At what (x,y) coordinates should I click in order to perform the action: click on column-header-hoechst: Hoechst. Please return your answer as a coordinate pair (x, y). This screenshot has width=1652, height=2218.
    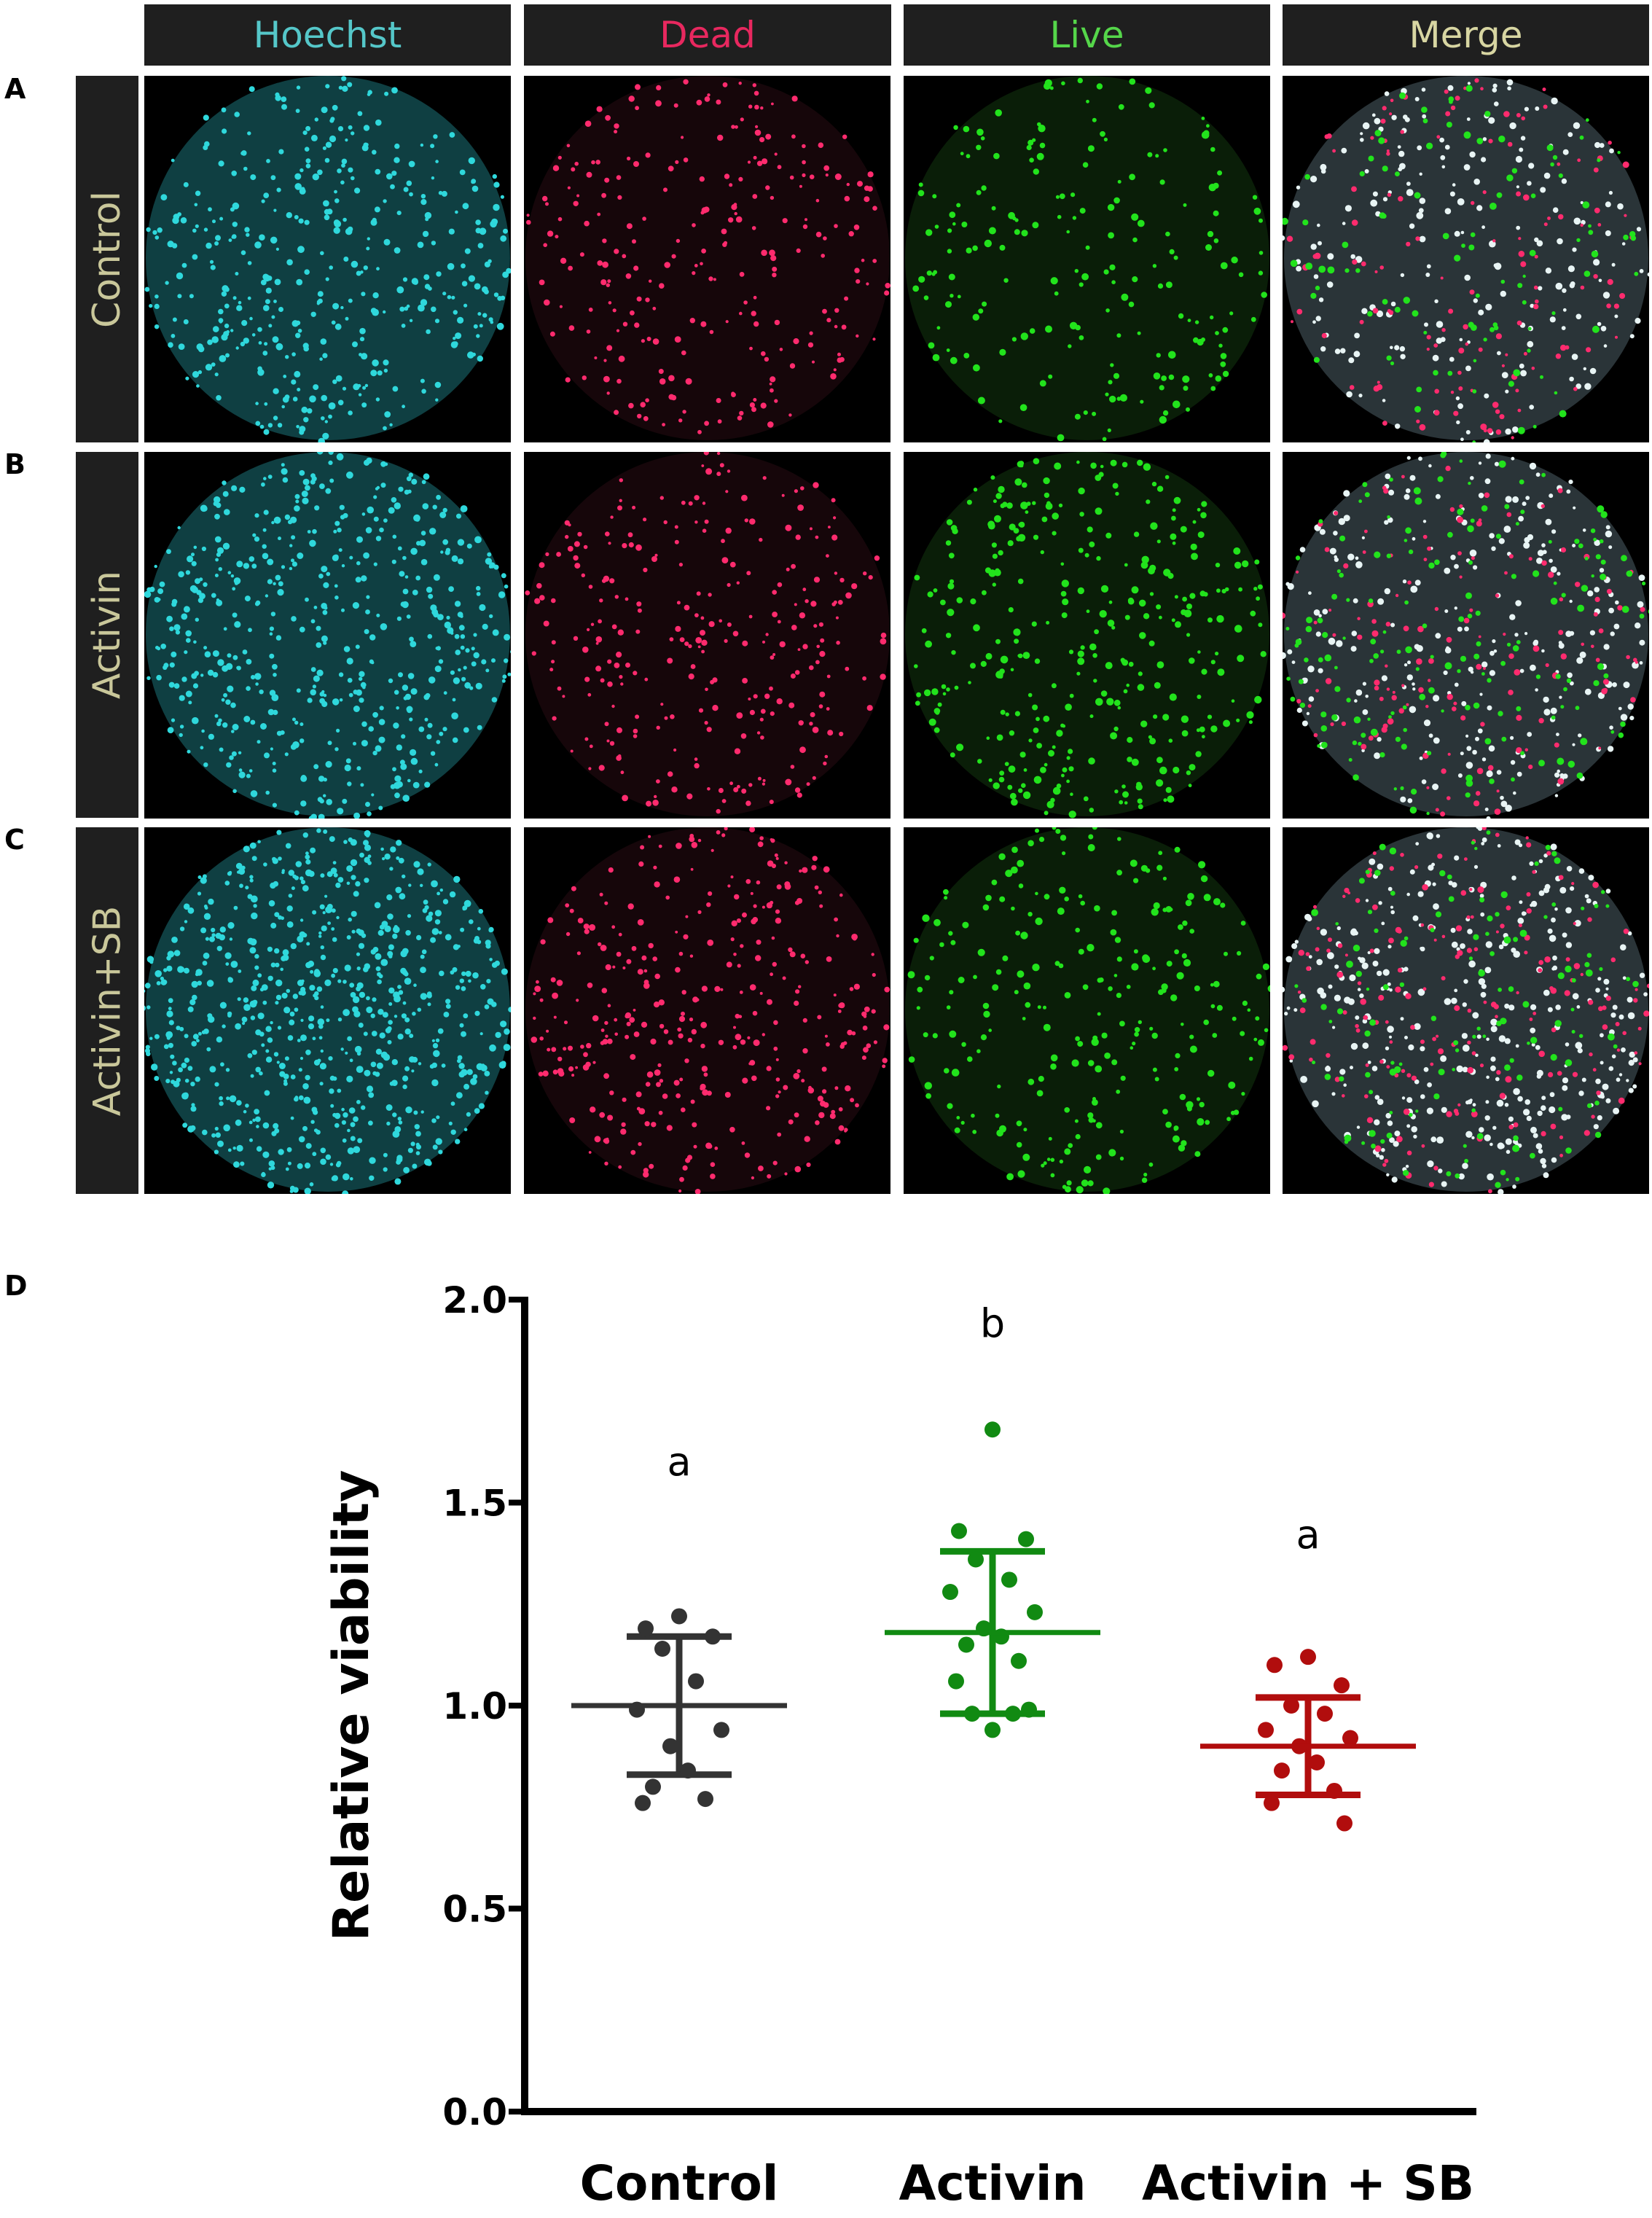
    Looking at the image, I should click on (327, 35).